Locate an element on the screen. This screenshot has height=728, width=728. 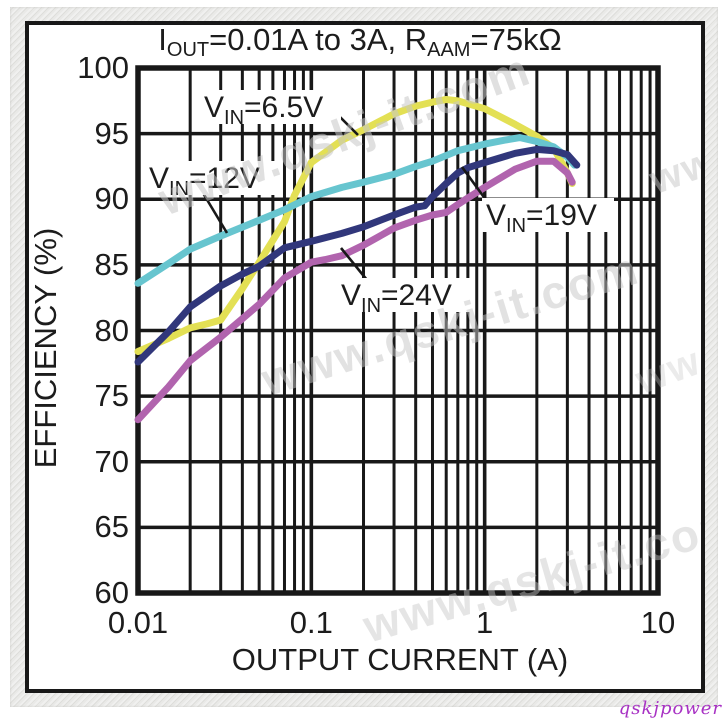
title-subscript: AAM is located at coordinates (449, 50).